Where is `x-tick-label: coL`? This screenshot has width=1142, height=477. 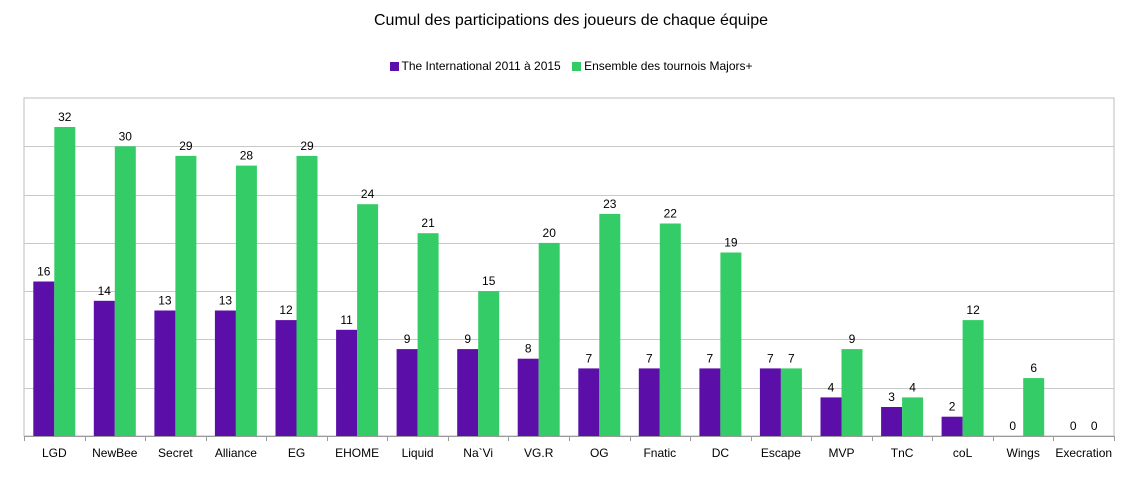 x-tick-label: coL is located at coordinates (963, 453).